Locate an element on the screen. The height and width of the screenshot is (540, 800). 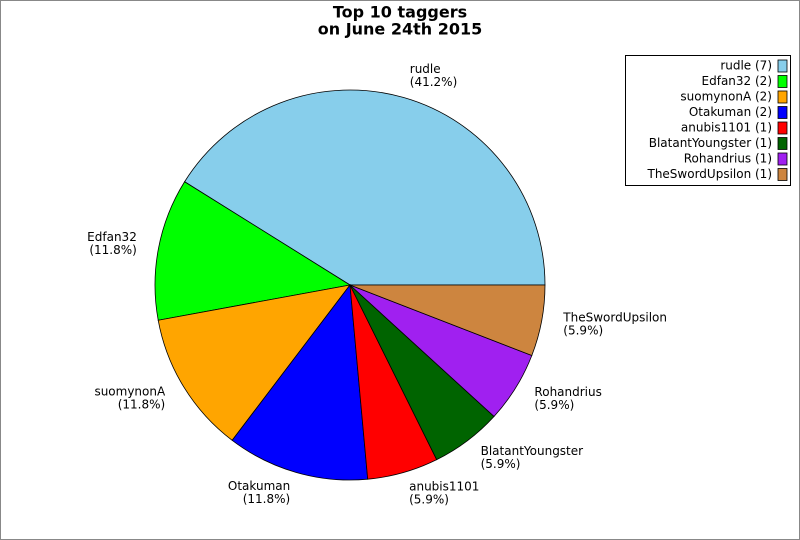
legend-label: TheSwordUpsilon (1) is located at coordinates (709, 174).